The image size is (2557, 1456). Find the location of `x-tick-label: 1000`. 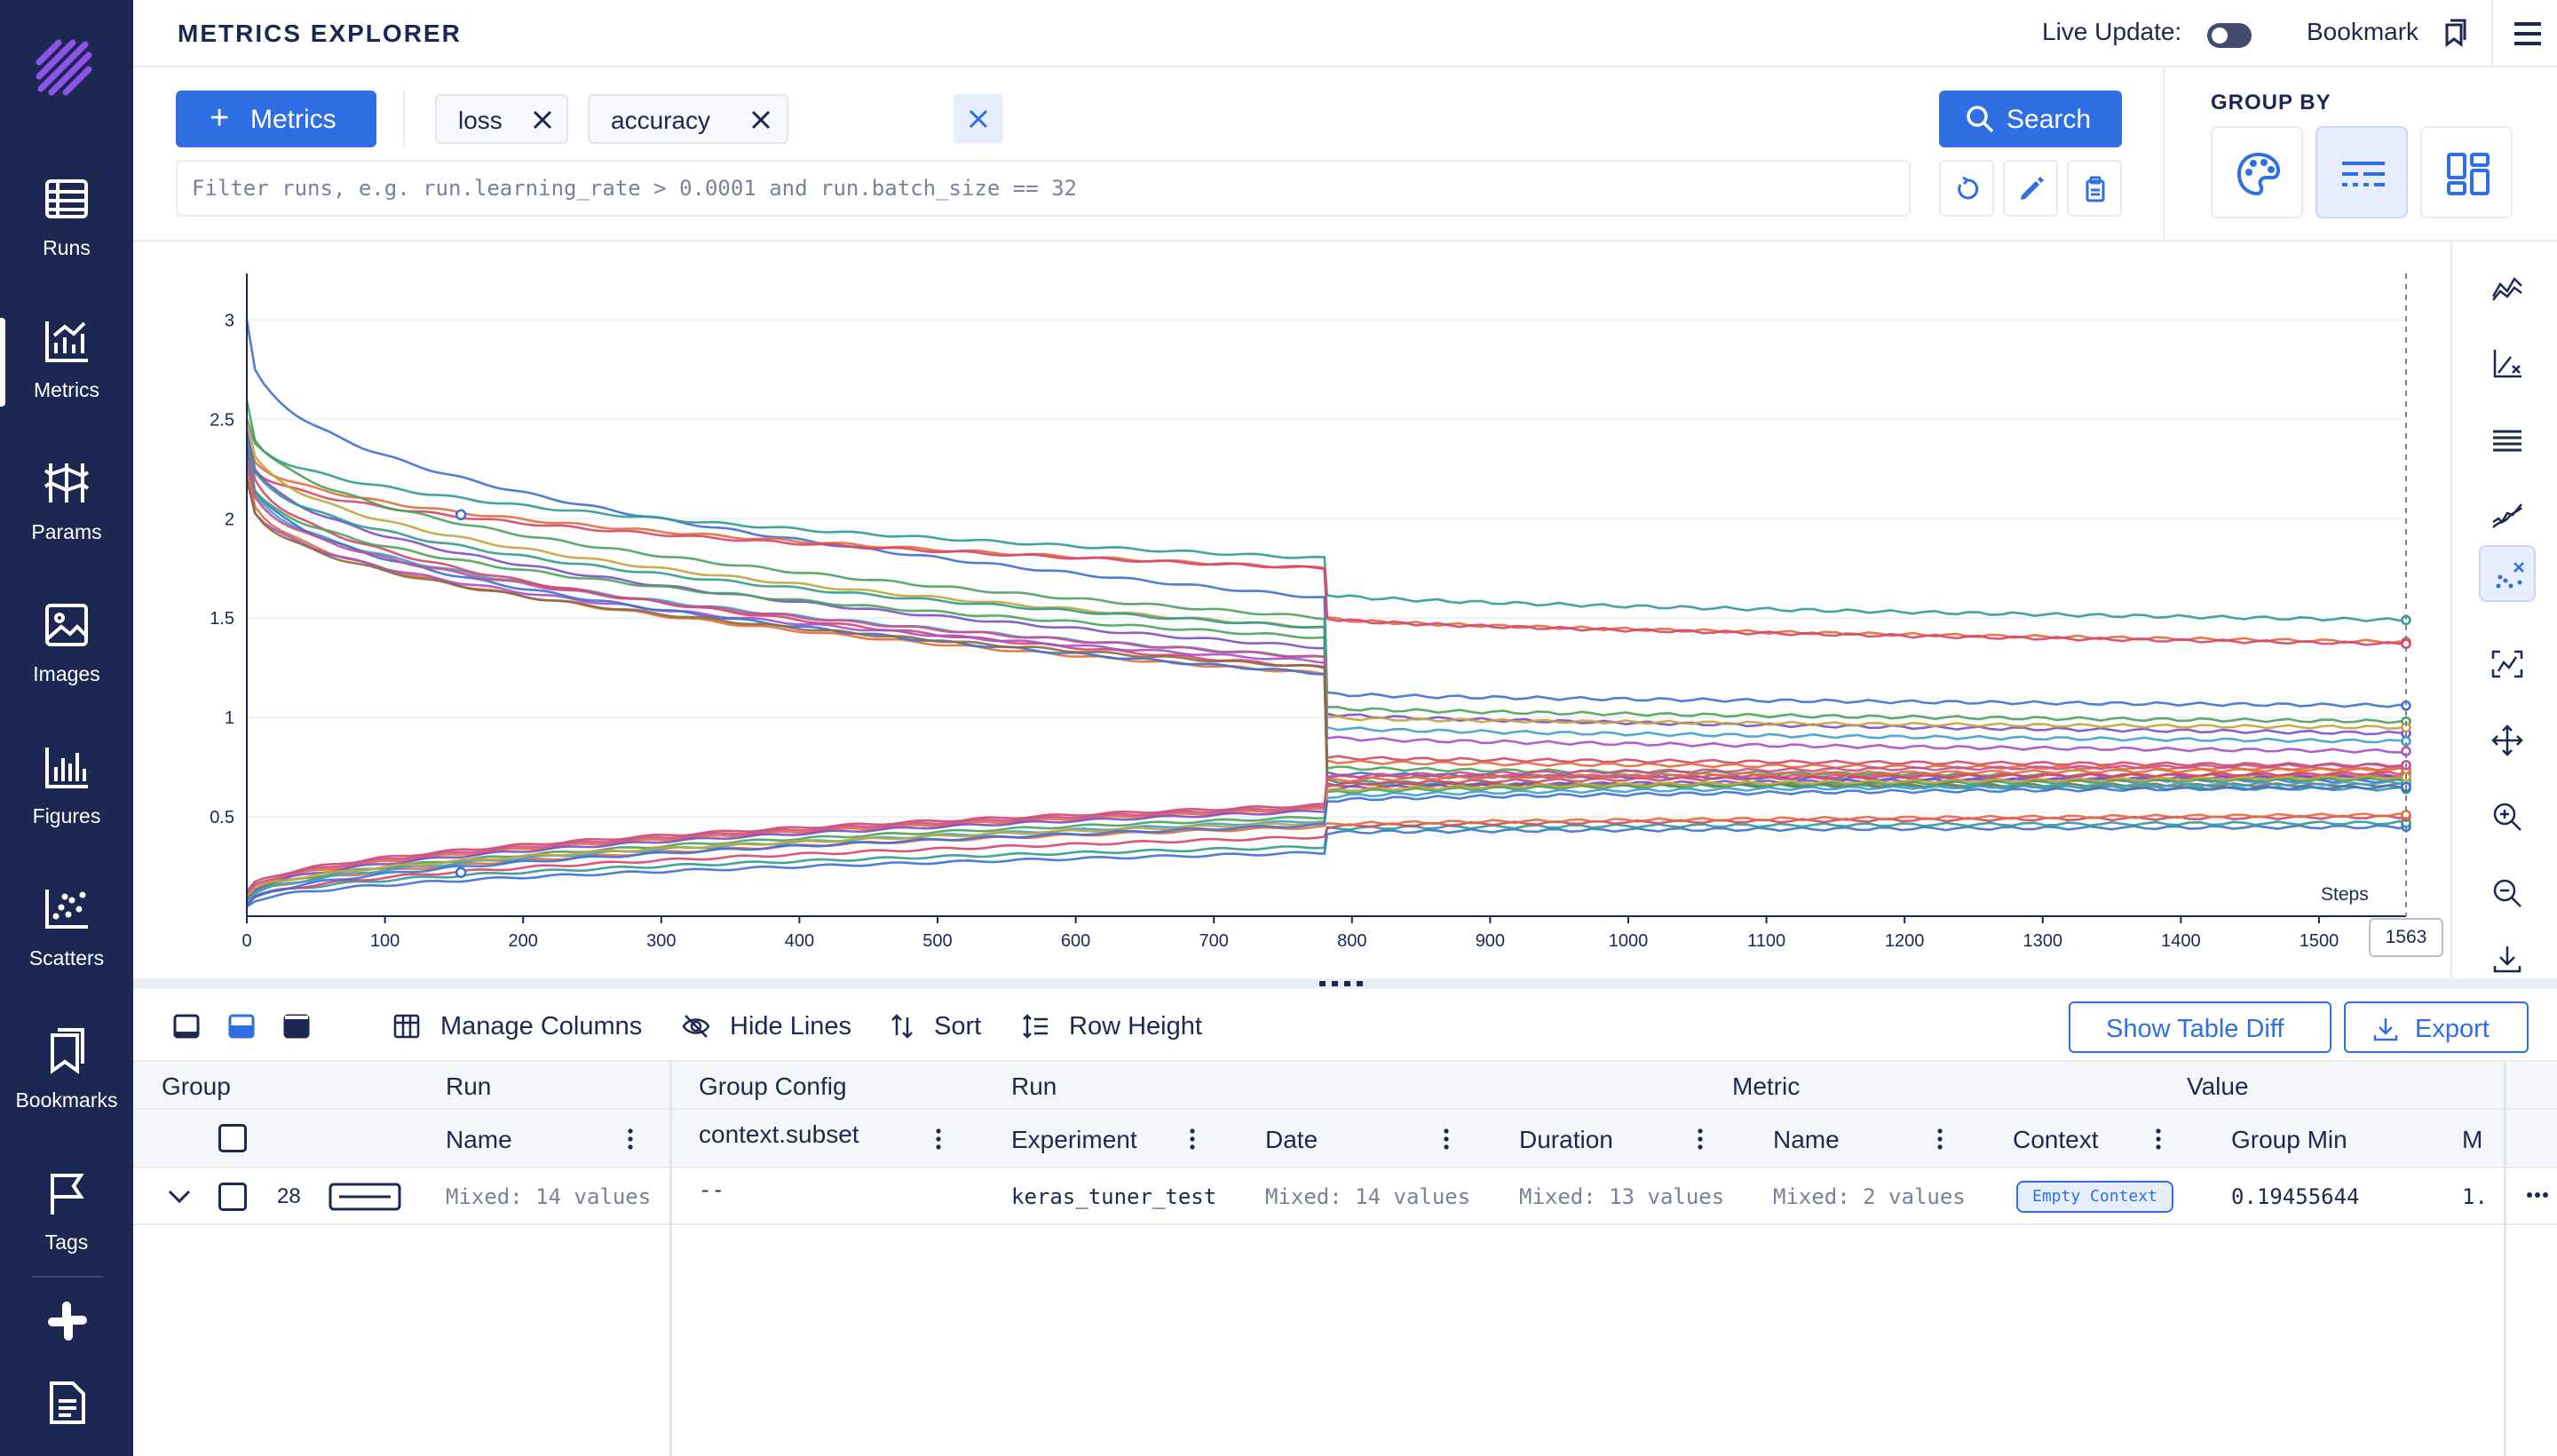

x-tick-label: 1000 is located at coordinates (1629, 941).